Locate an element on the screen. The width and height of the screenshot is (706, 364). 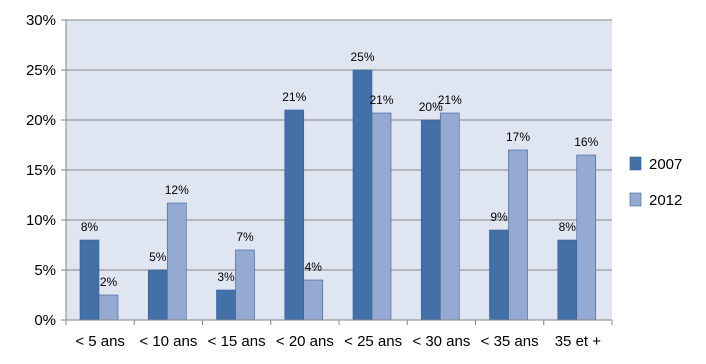
x-category-label: < 15 ans is located at coordinates (237, 341).